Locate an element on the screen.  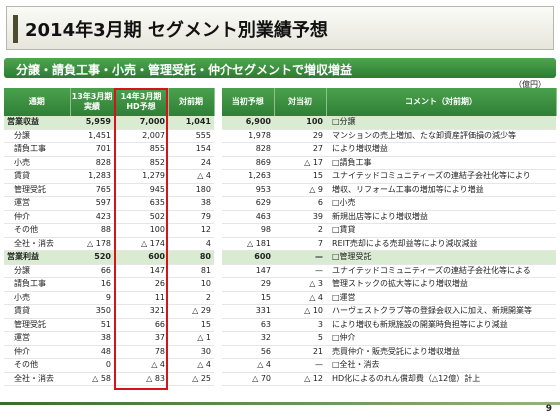
comment-text: 新規出店等により増収増益 is located at coordinates (441, 217).